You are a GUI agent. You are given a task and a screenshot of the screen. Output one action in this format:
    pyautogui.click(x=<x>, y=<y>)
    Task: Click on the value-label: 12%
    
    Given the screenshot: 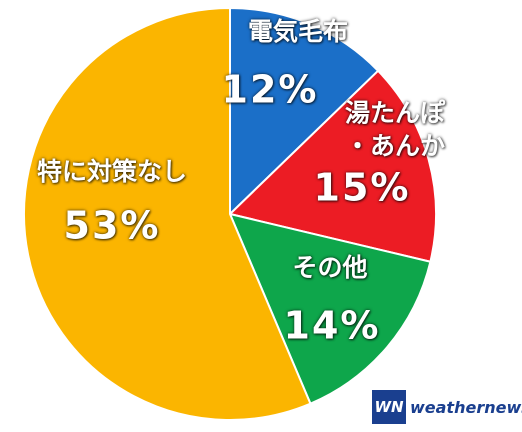 What is the action you would take?
    pyautogui.click(x=270, y=89)
    